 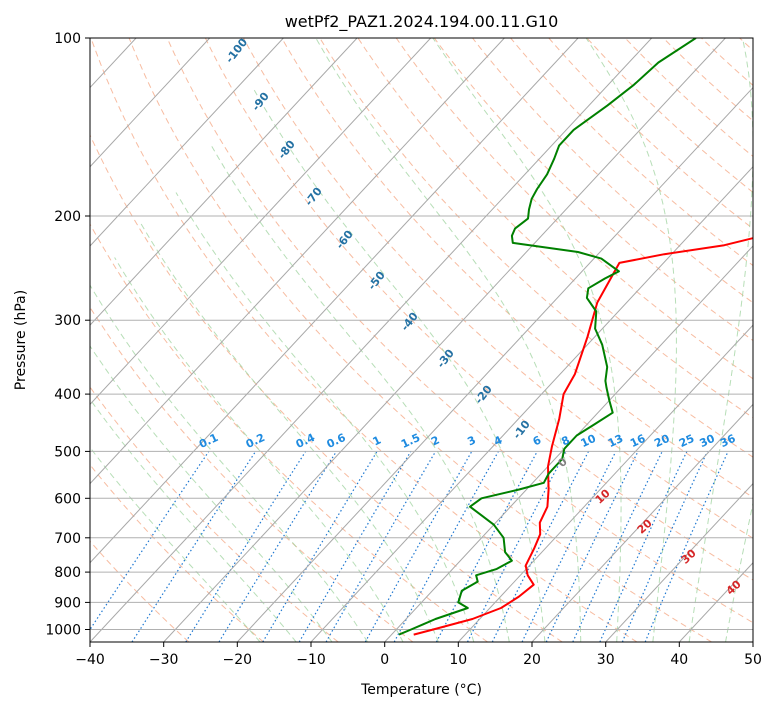 I want to click on x-tick-label: 20, so click(x=532, y=660).